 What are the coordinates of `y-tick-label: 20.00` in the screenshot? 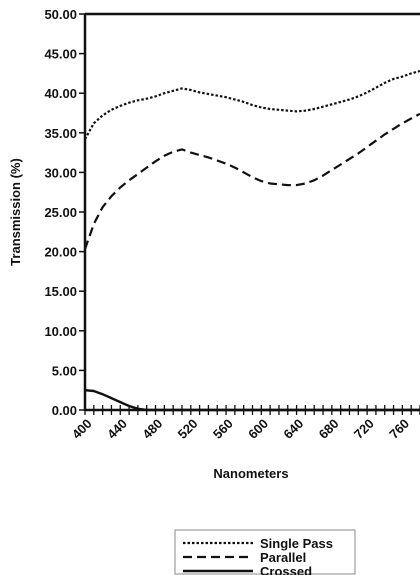 It's located at (60, 252).